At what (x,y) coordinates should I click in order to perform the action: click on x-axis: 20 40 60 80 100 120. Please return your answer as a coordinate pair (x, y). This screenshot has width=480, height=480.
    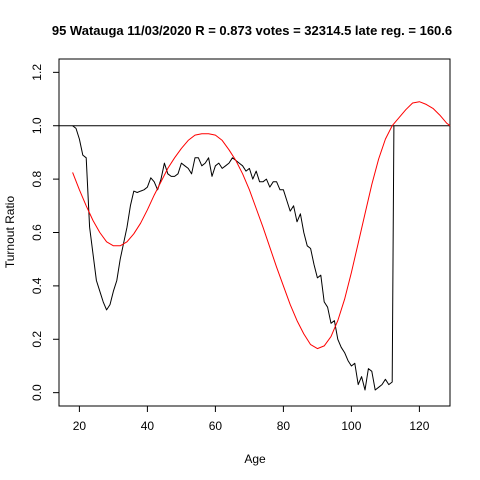
    Looking at the image, I should click on (251, 419).